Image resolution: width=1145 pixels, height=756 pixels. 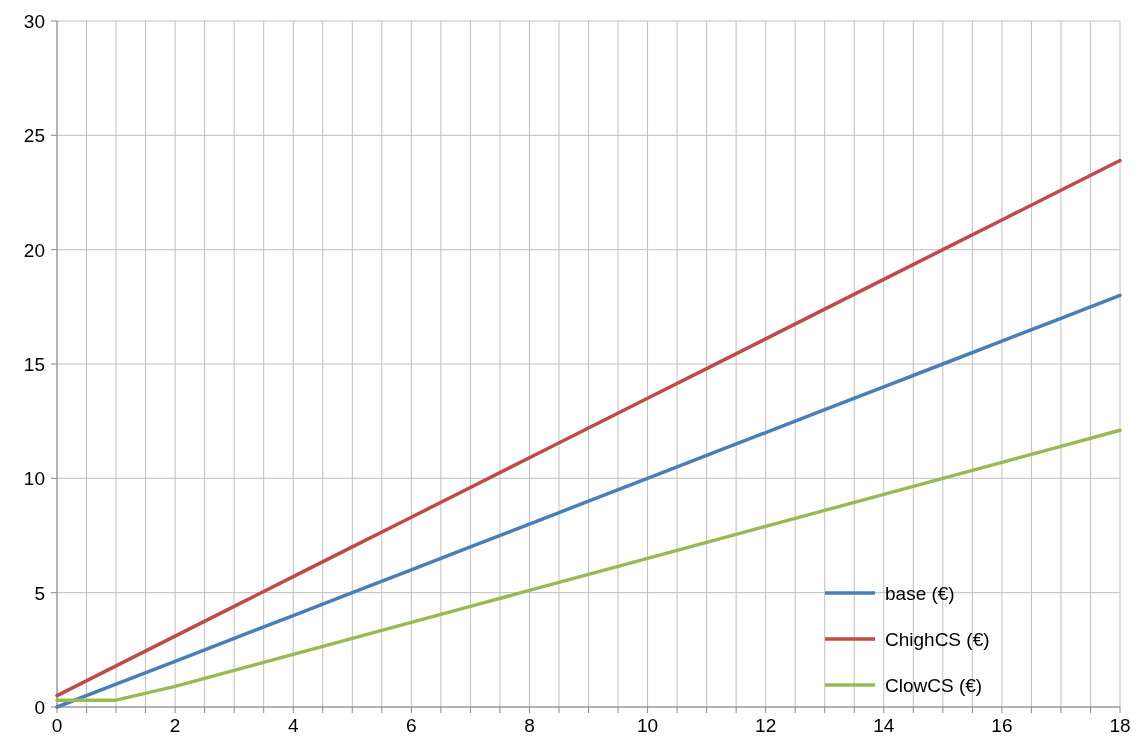 What do you see at coordinates (34, 364) in the screenshot?
I see `y-tick-label: 15` at bounding box center [34, 364].